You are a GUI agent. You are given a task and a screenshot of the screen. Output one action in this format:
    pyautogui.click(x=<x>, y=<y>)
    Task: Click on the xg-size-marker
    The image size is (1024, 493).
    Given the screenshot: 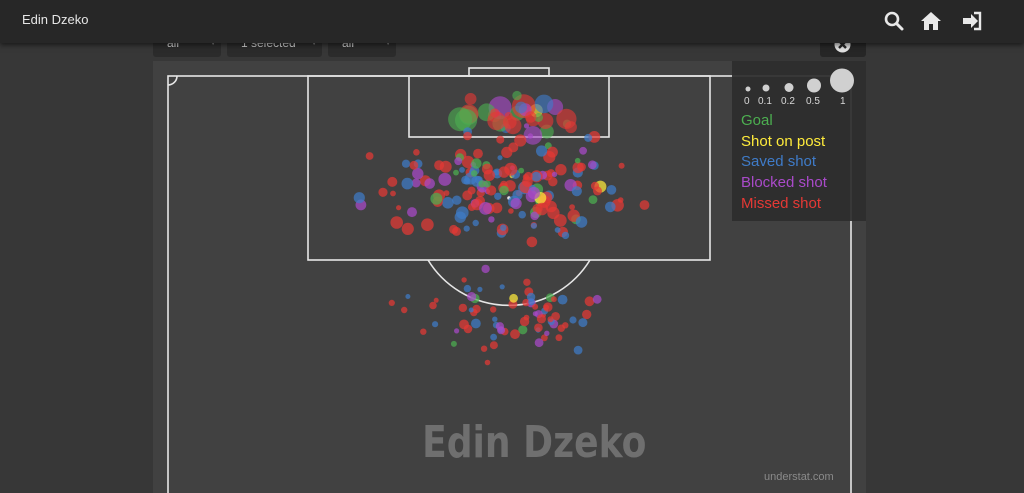 What is the action you would take?
    pyautogui.click(x=814, y=85)
    